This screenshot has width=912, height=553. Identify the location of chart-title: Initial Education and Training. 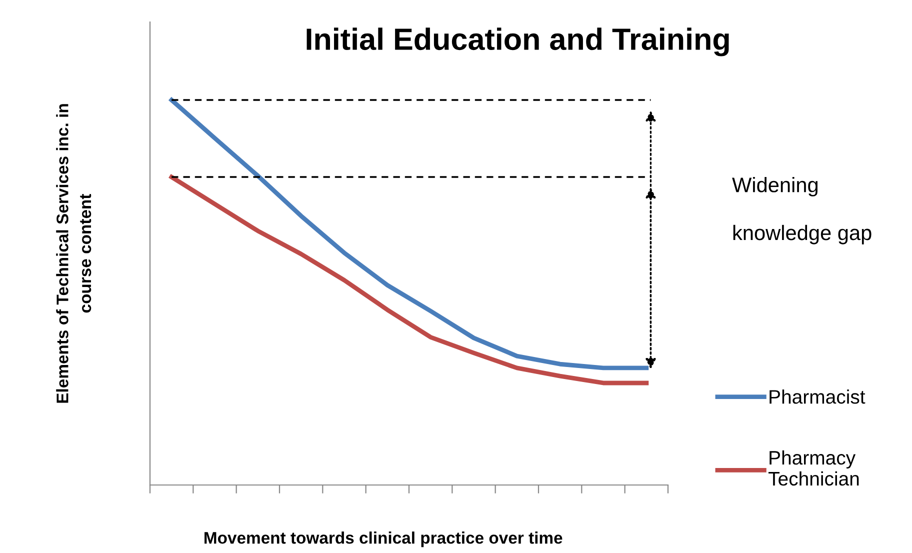
(517, 42).